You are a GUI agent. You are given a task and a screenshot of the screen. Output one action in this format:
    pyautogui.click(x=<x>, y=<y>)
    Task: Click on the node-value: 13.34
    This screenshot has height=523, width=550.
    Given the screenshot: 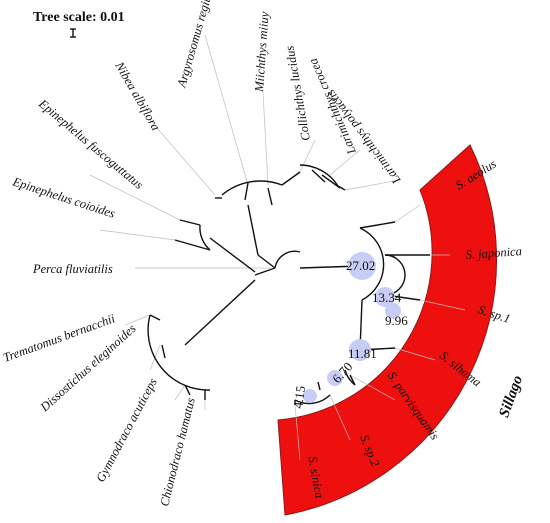 What is the action you would take?
    pyautogui.click(x=387, y=297)
    